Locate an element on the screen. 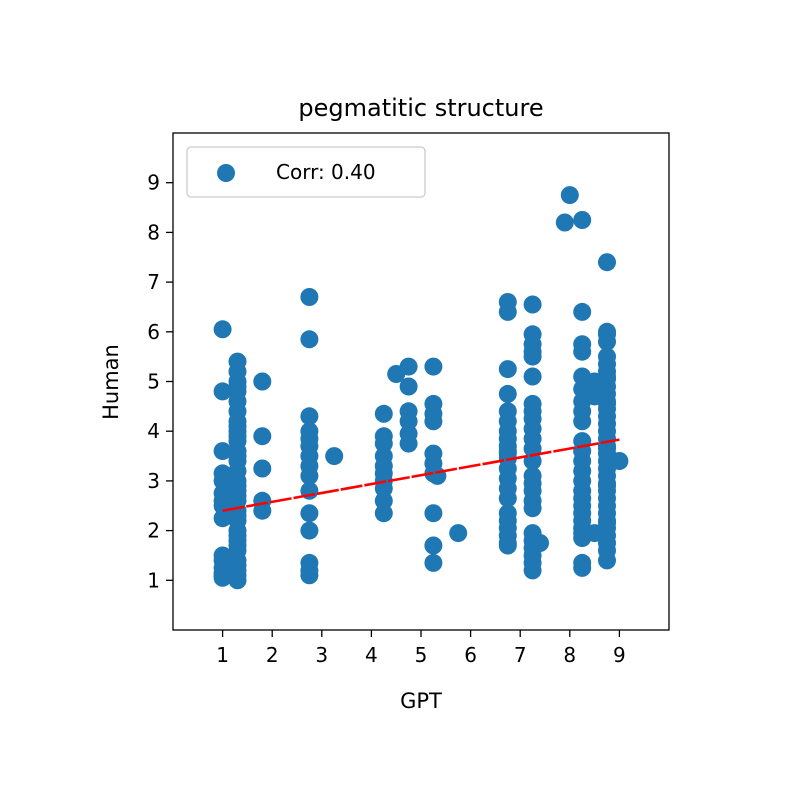 The height and width of the screenshot is (800, 800). x-tick-label: 8 is located at coordinates (569, 655).